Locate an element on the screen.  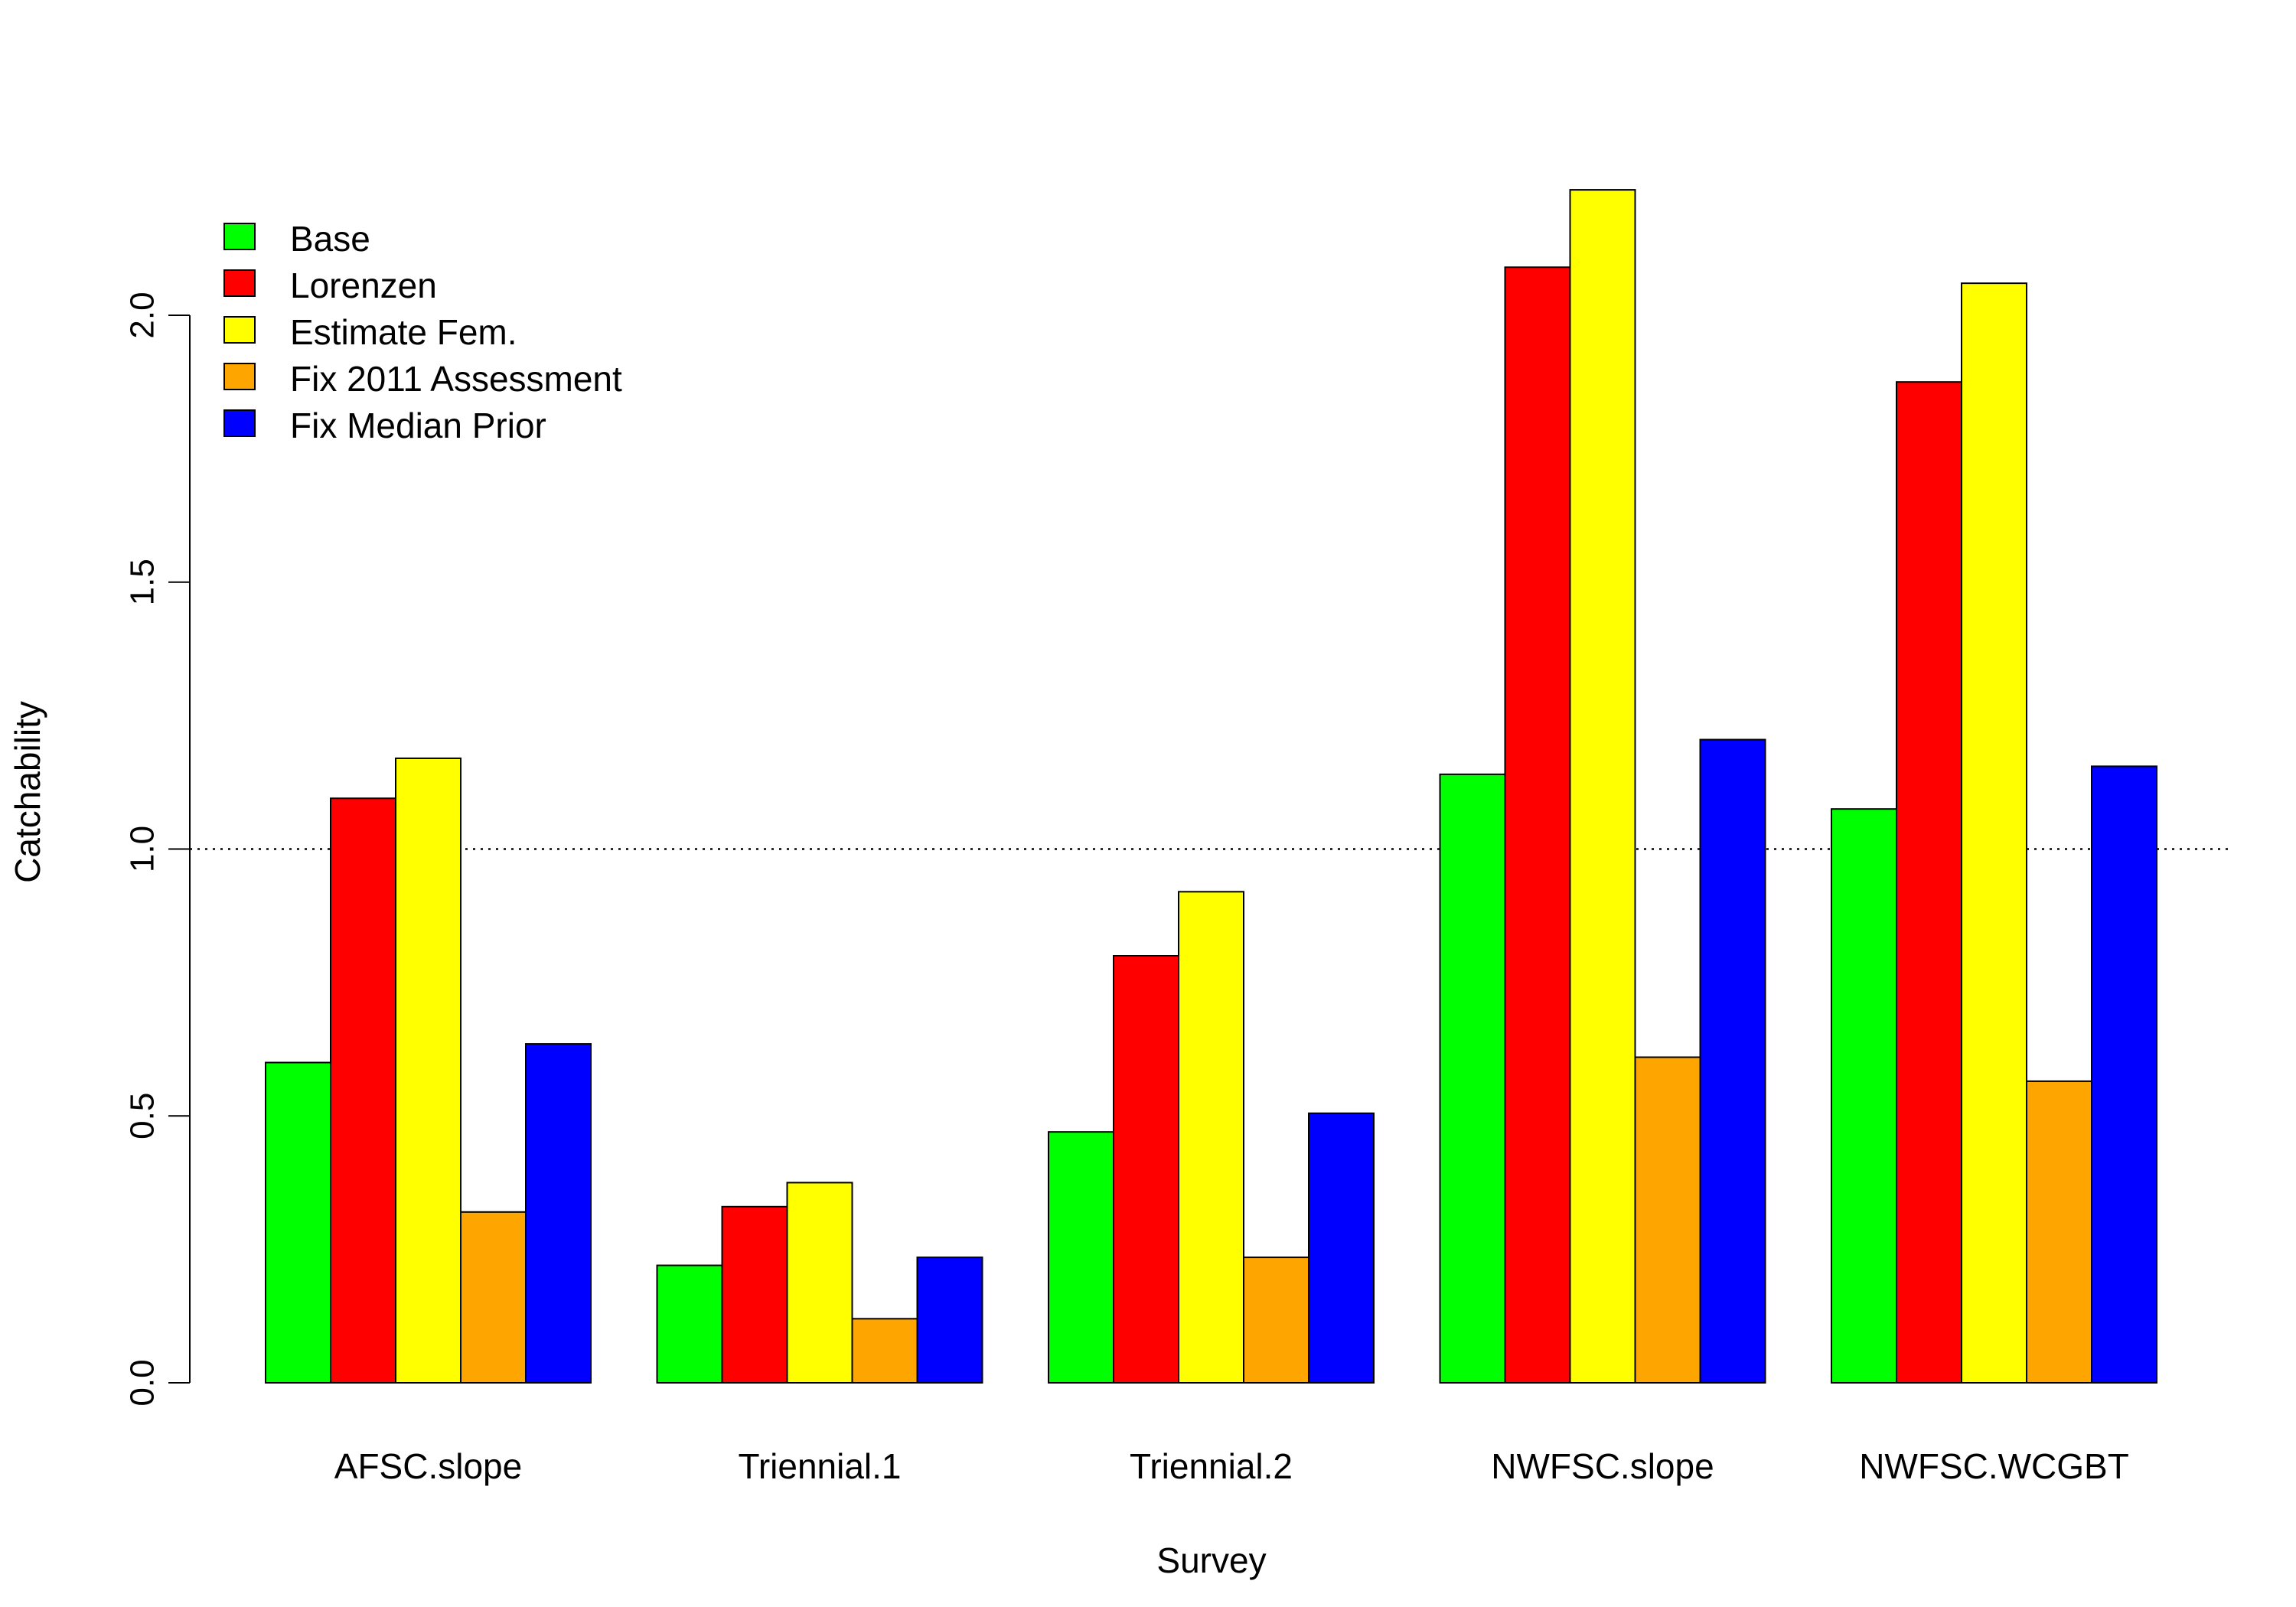
y-tick-label: 2.0 is located at coordinates (142, 315).